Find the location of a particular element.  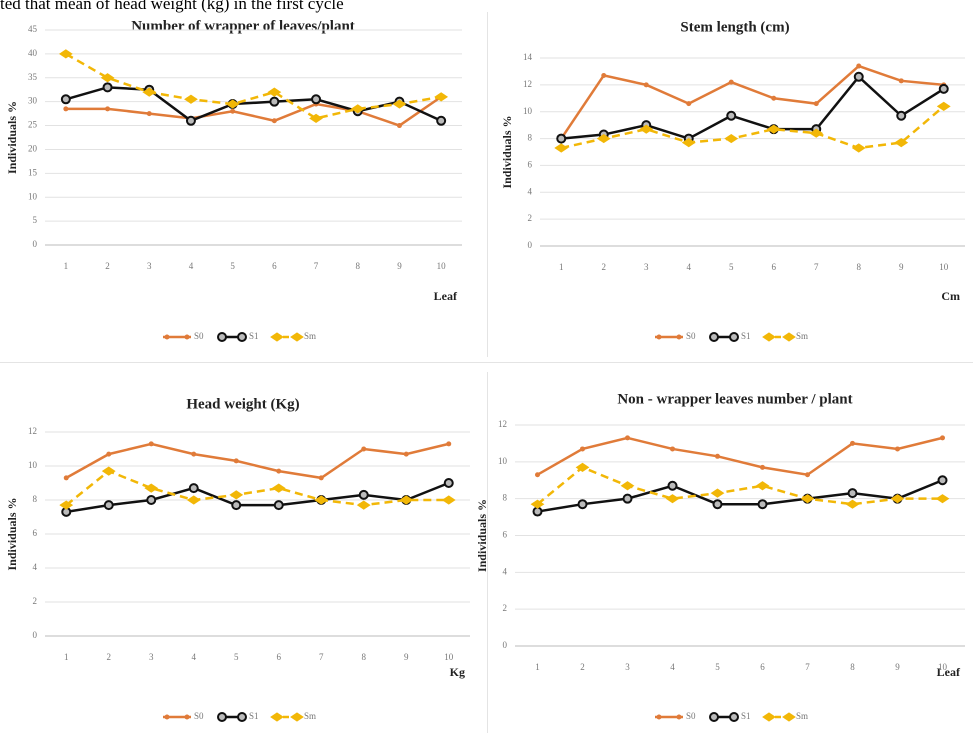

y-tick-label: 4 is located at coordinates (530, 191).